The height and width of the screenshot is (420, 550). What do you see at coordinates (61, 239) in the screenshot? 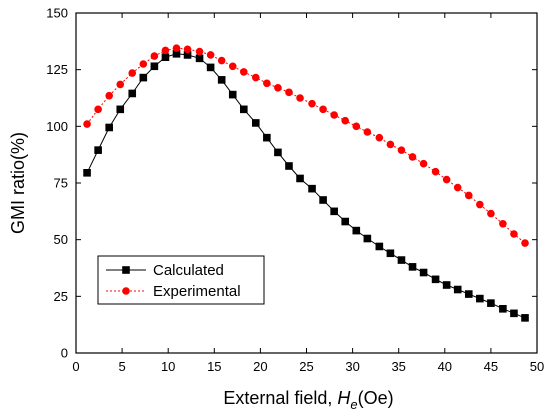
I see `y-tick-label: 50` at bounding box center [61, 239].